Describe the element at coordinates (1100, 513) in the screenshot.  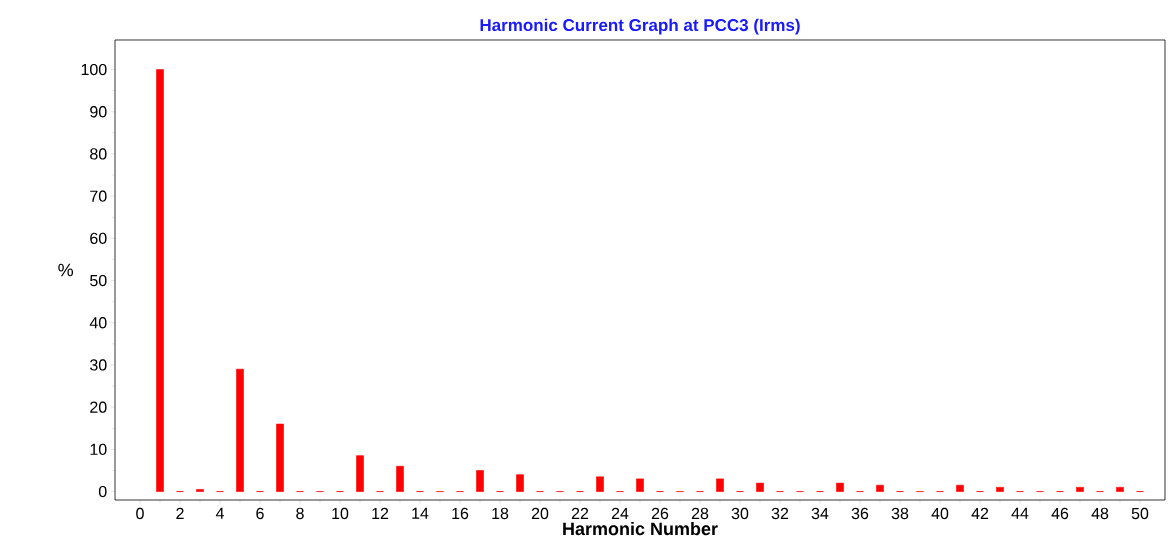
I see `x-tick-label: 48` at that location.